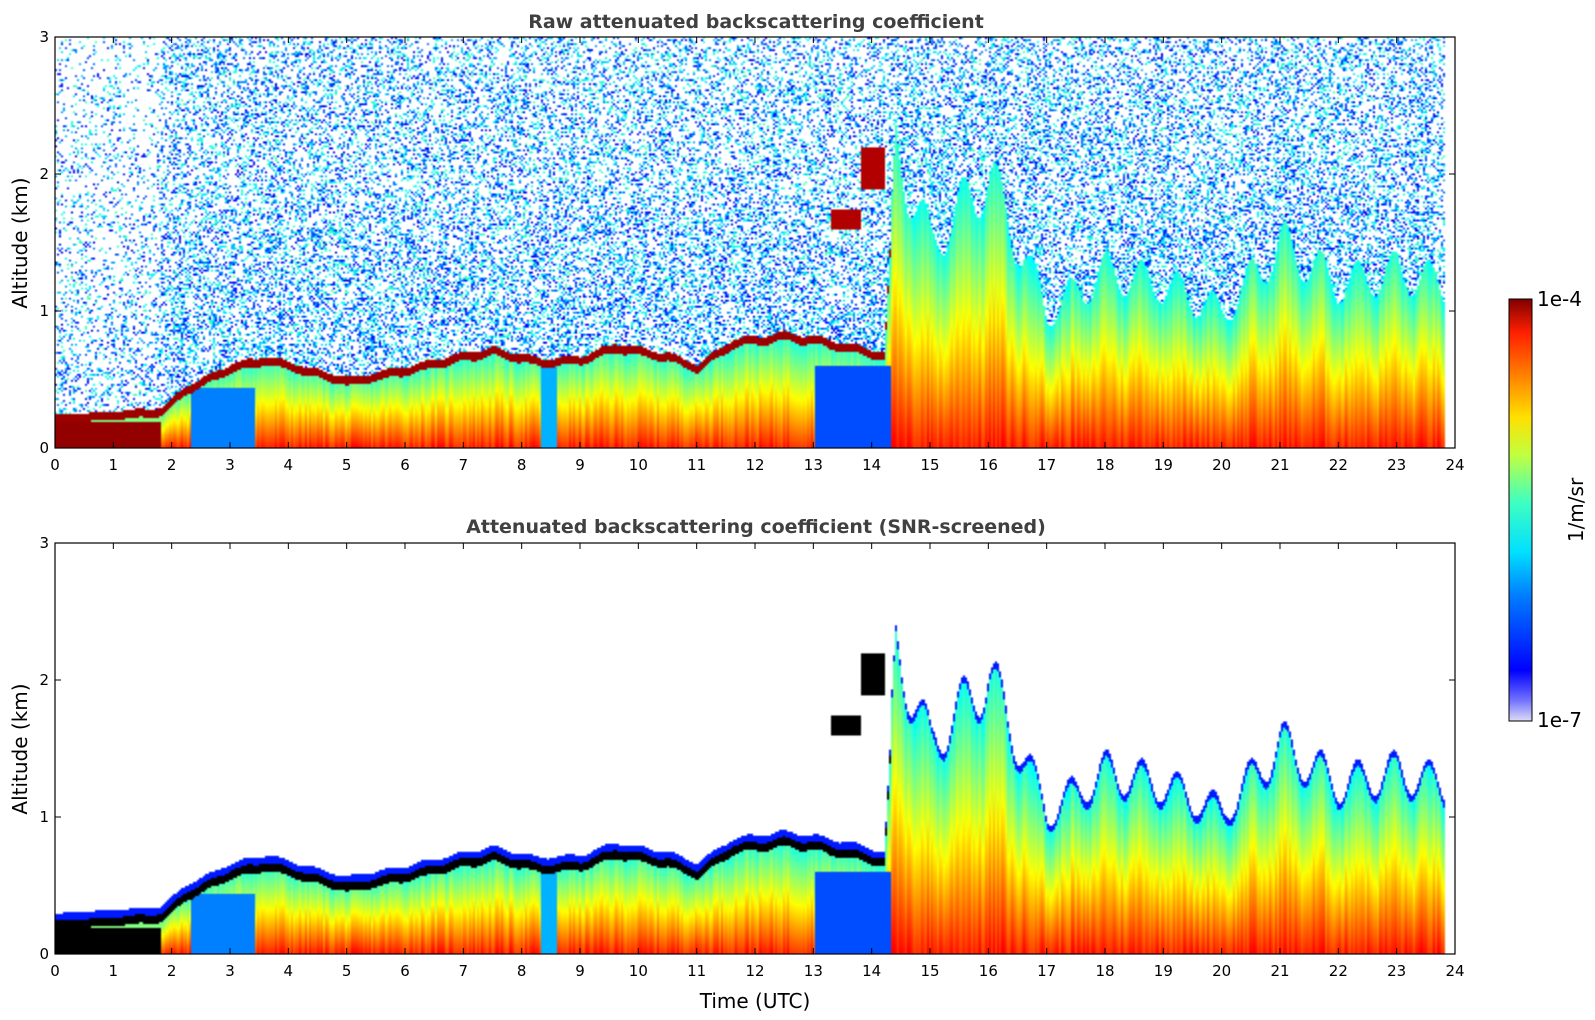 The width and height of the screenshot is (1595, 1020). What do you see at coordinates (1559, 299) in the screenshot?
I see `colorbar-max-label: 1e-4` at bounding box center [1559, 299].